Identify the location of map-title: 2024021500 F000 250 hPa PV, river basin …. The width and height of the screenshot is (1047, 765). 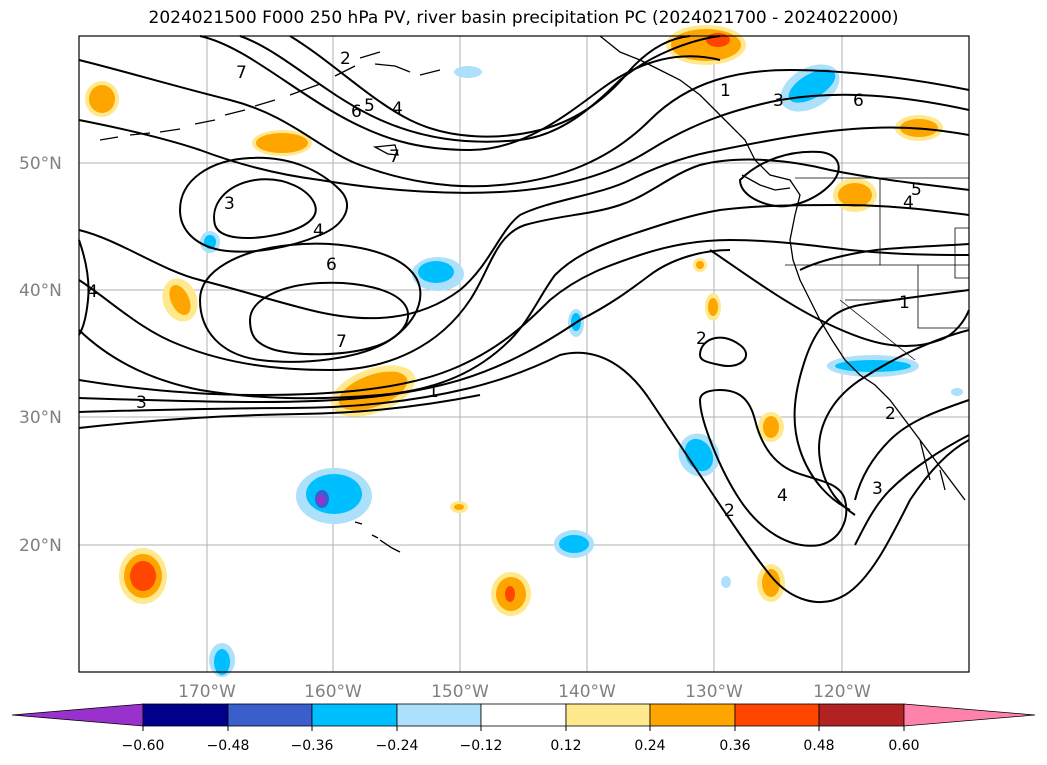
(523, 18).